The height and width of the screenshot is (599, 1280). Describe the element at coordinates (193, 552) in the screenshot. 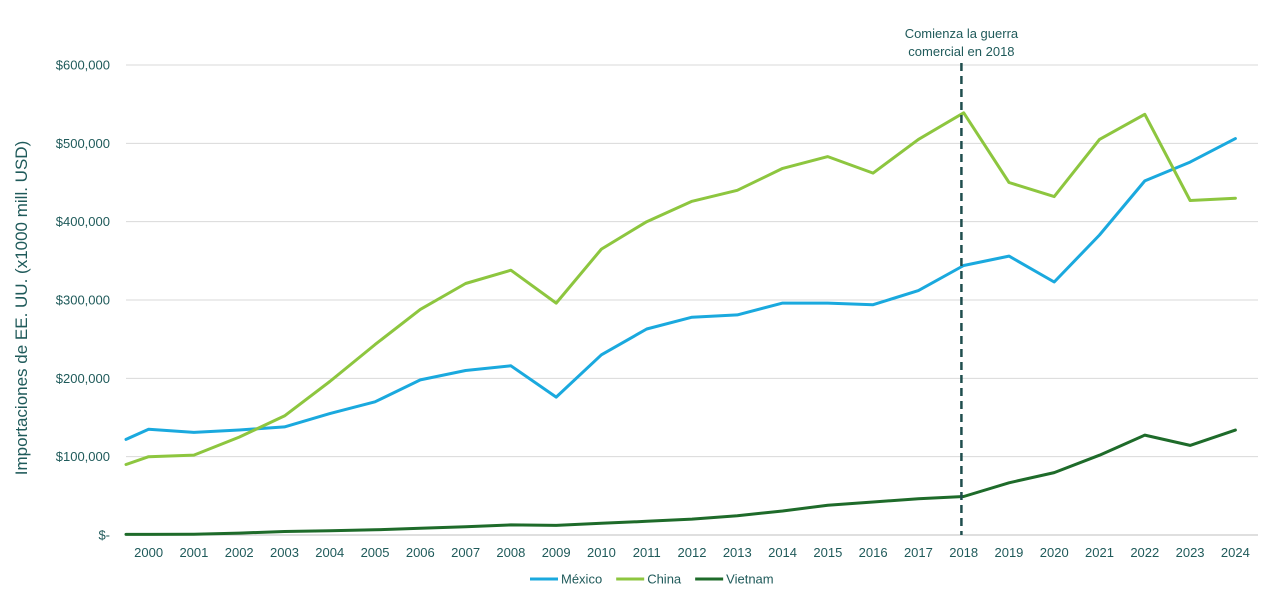

I see `x-tick-label: 2001` at that location.